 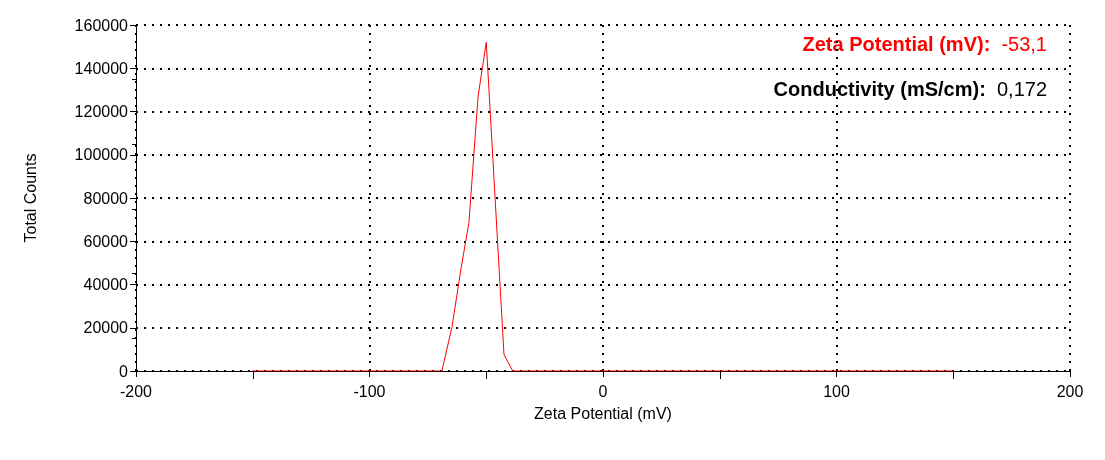 What do you see at coordinates (106, 284) in the screenshot?
I see `y-tick-label: 40000` at bounding box center [106, 284].